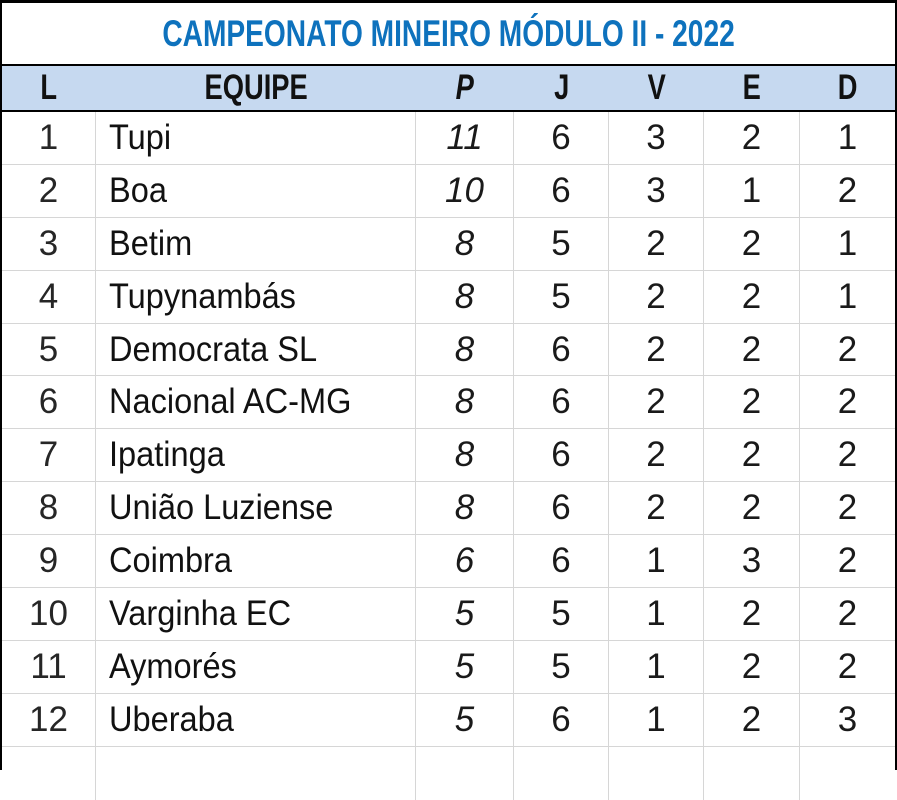 The height and width of the screenshot is (800, 897). Describe the element at coordinates (448, 773) in the screenshot. I see `empty-row` at that location.